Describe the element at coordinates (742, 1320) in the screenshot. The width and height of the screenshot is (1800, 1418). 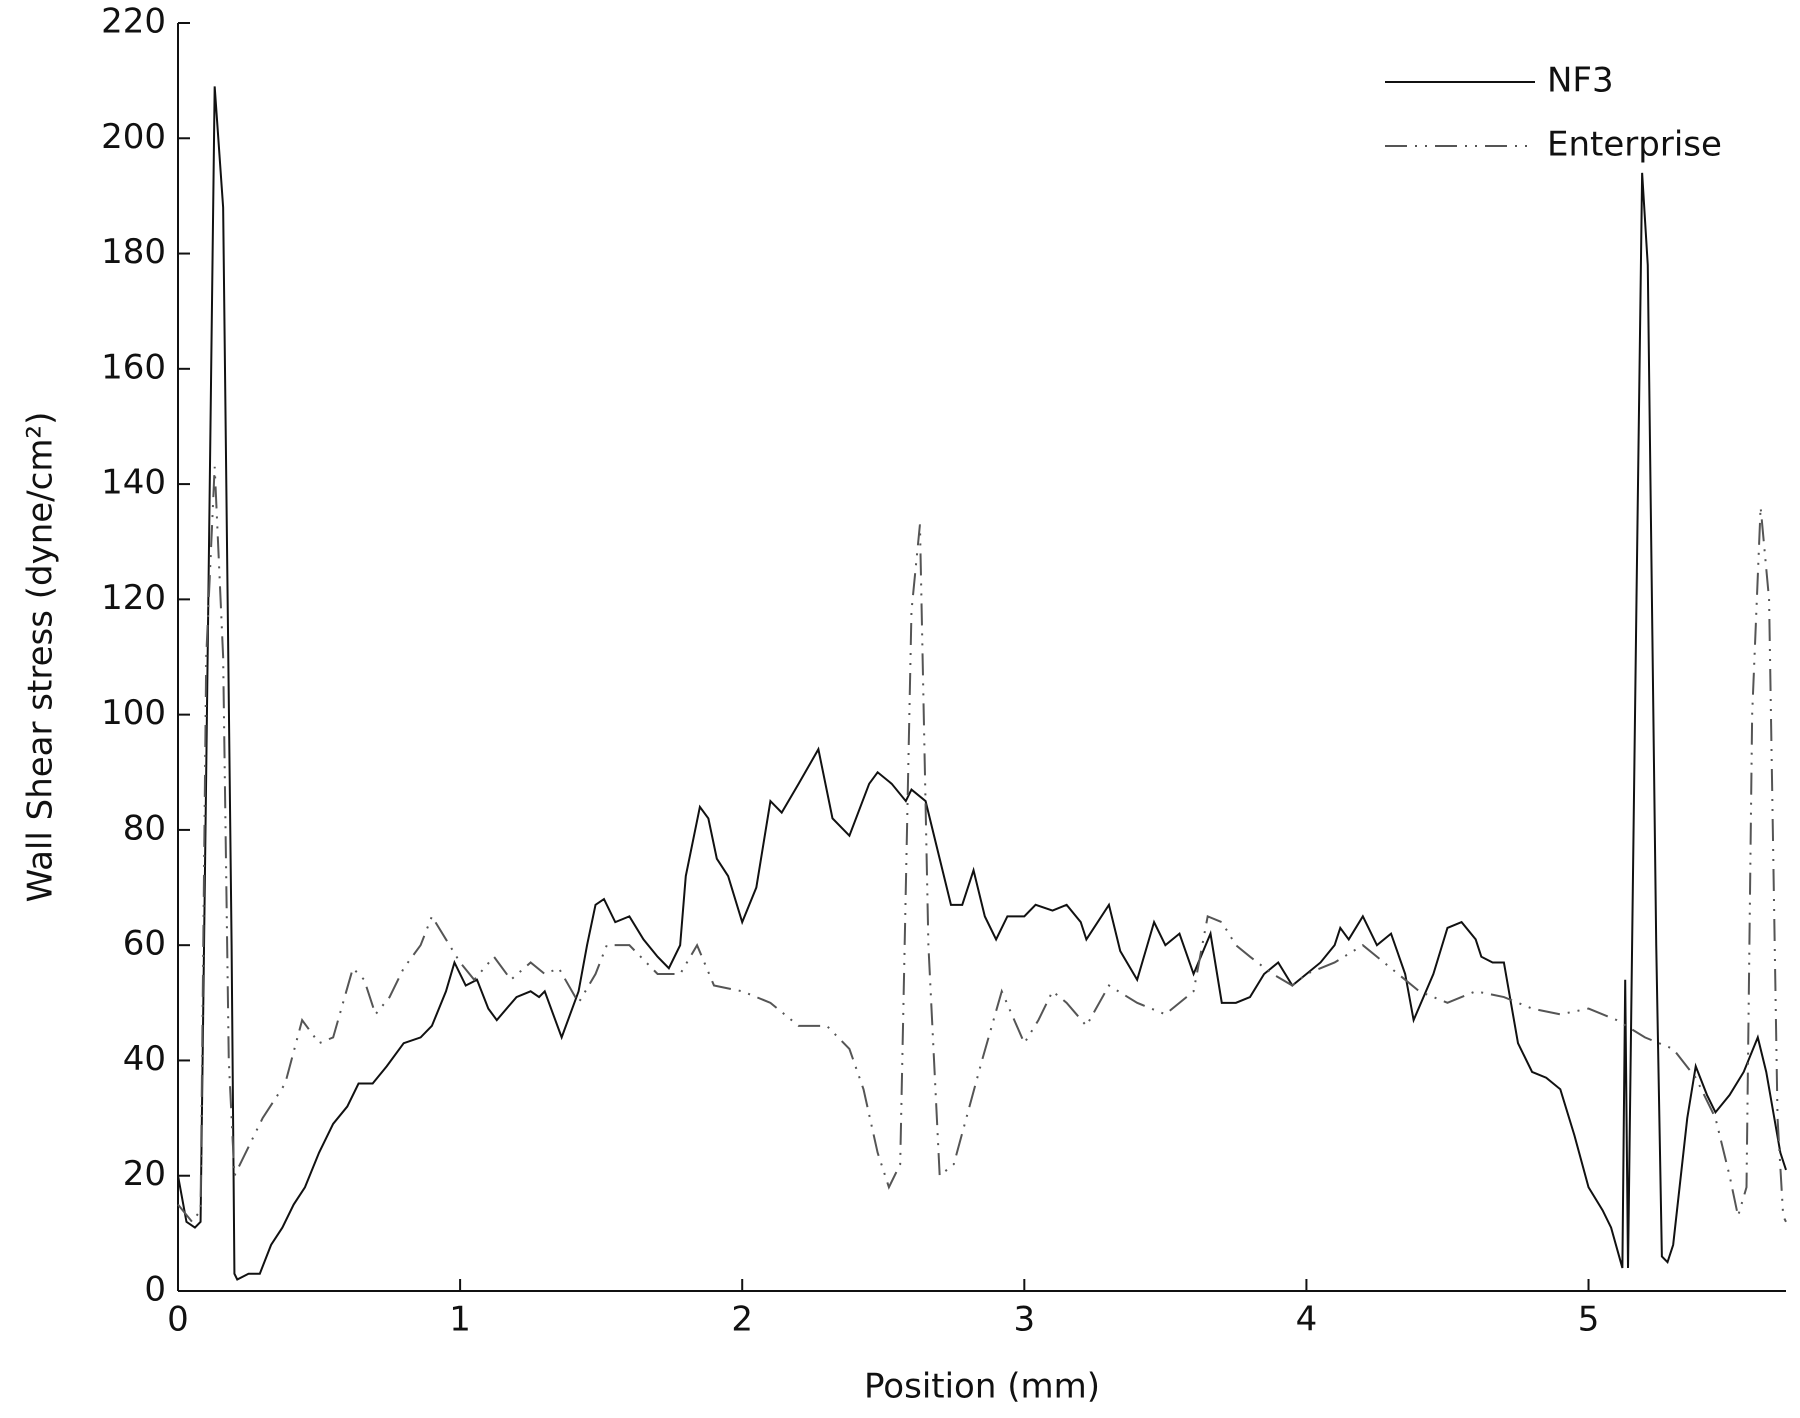
I see `x-tick-label: 2` at that location.